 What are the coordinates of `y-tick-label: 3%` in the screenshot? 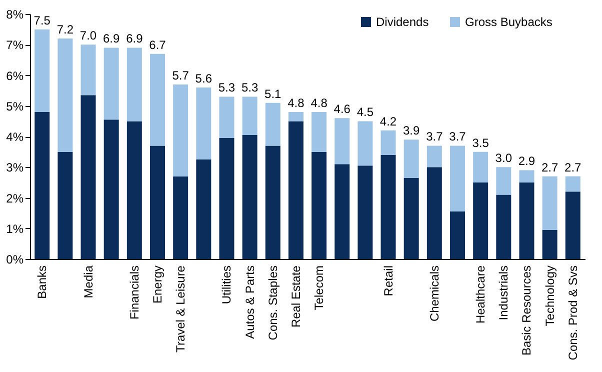 It's located at (15, 167).